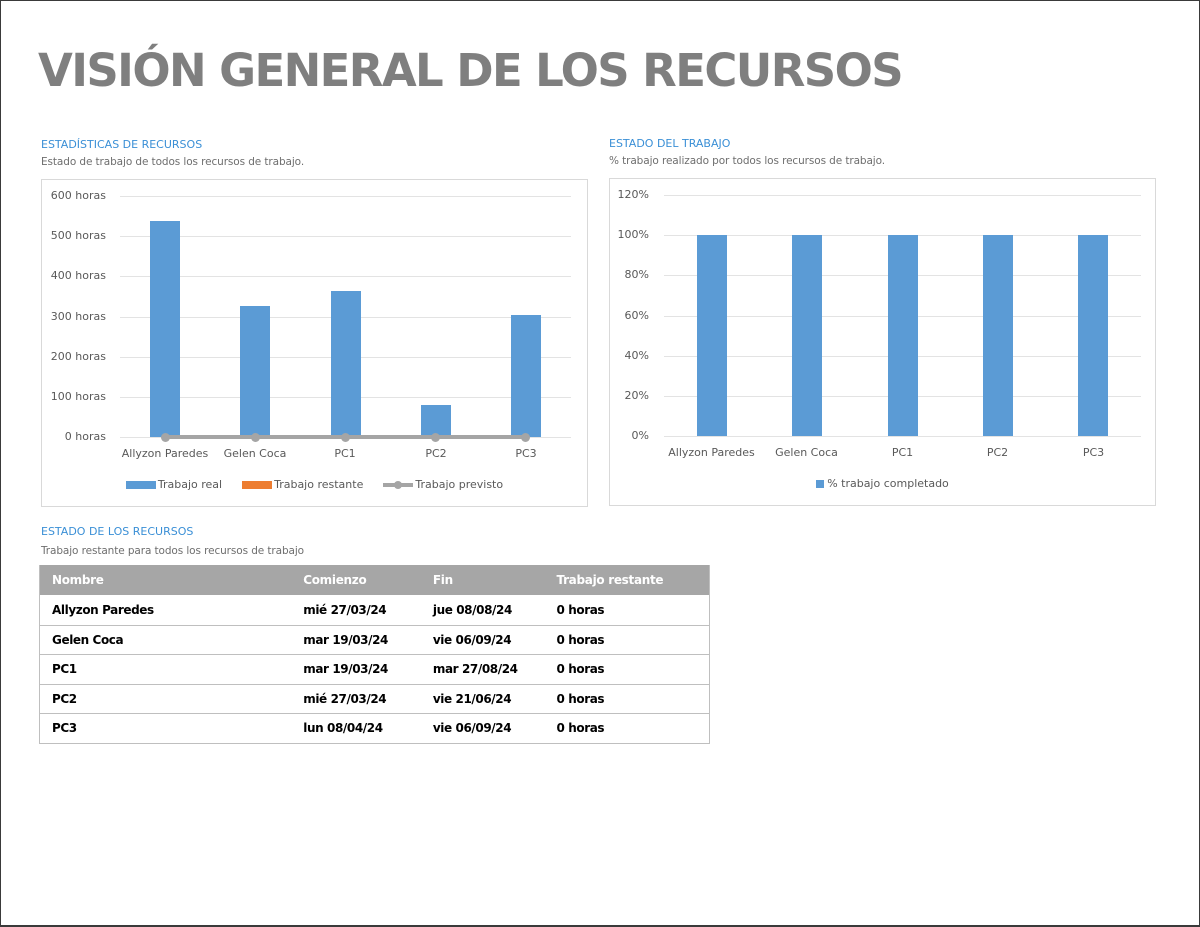  What do you see at coordinates (78, 275) in the screenshot?
I see `y-axis-tick-label: 400 horas` at bounding box center [78, 275].